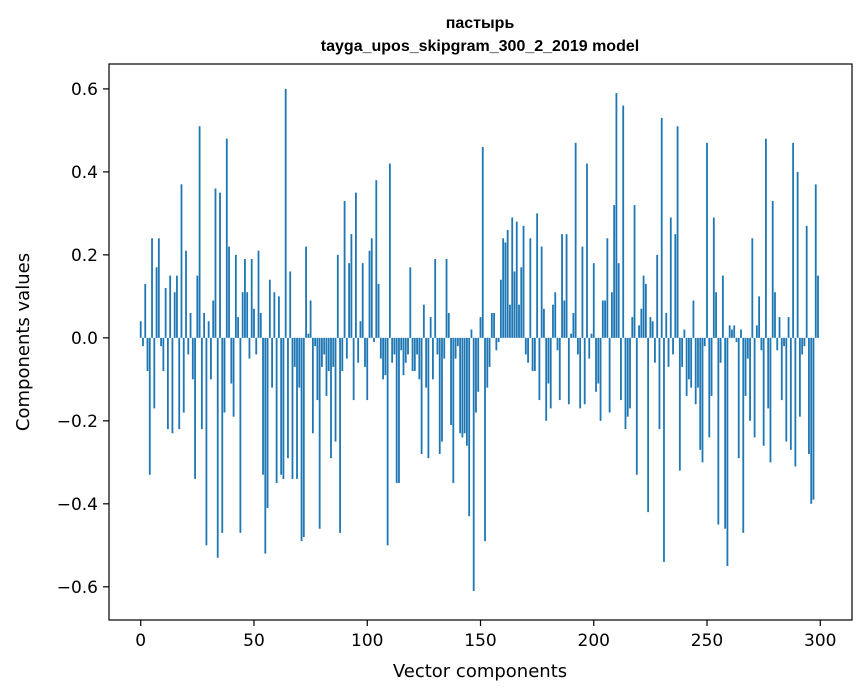  Describe the element at coordinates (594, 641) in the screenshot. I see `x-tick-label: 200` at that location.